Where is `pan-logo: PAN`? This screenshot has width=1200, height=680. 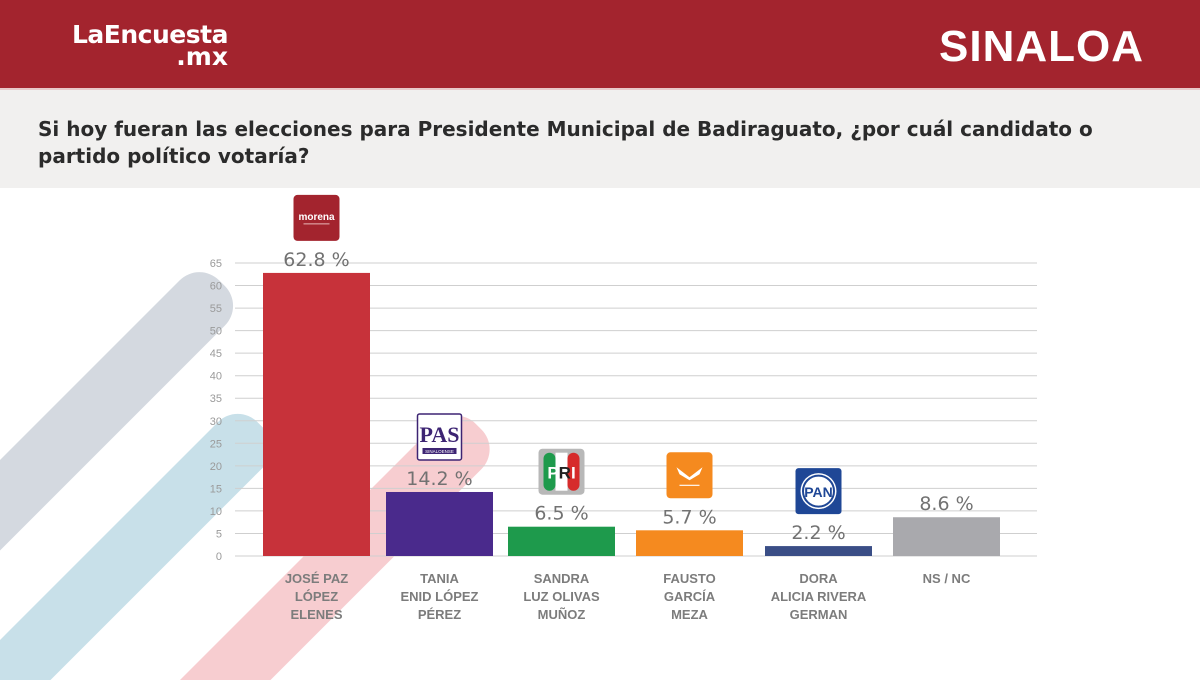
pan-logo: PAN is located at coordinates (818, 491).